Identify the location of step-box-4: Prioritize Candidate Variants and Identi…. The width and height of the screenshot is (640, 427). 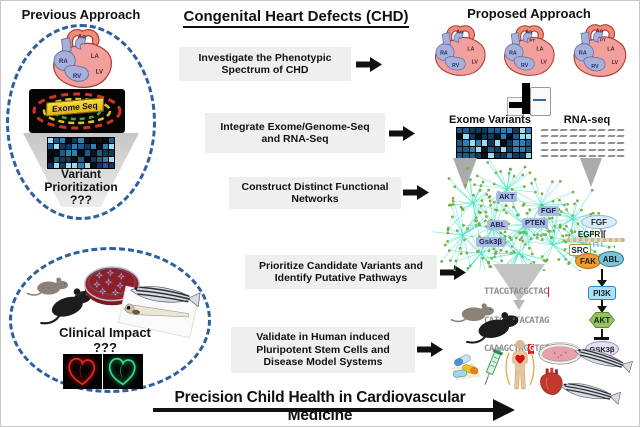
(341, 272).